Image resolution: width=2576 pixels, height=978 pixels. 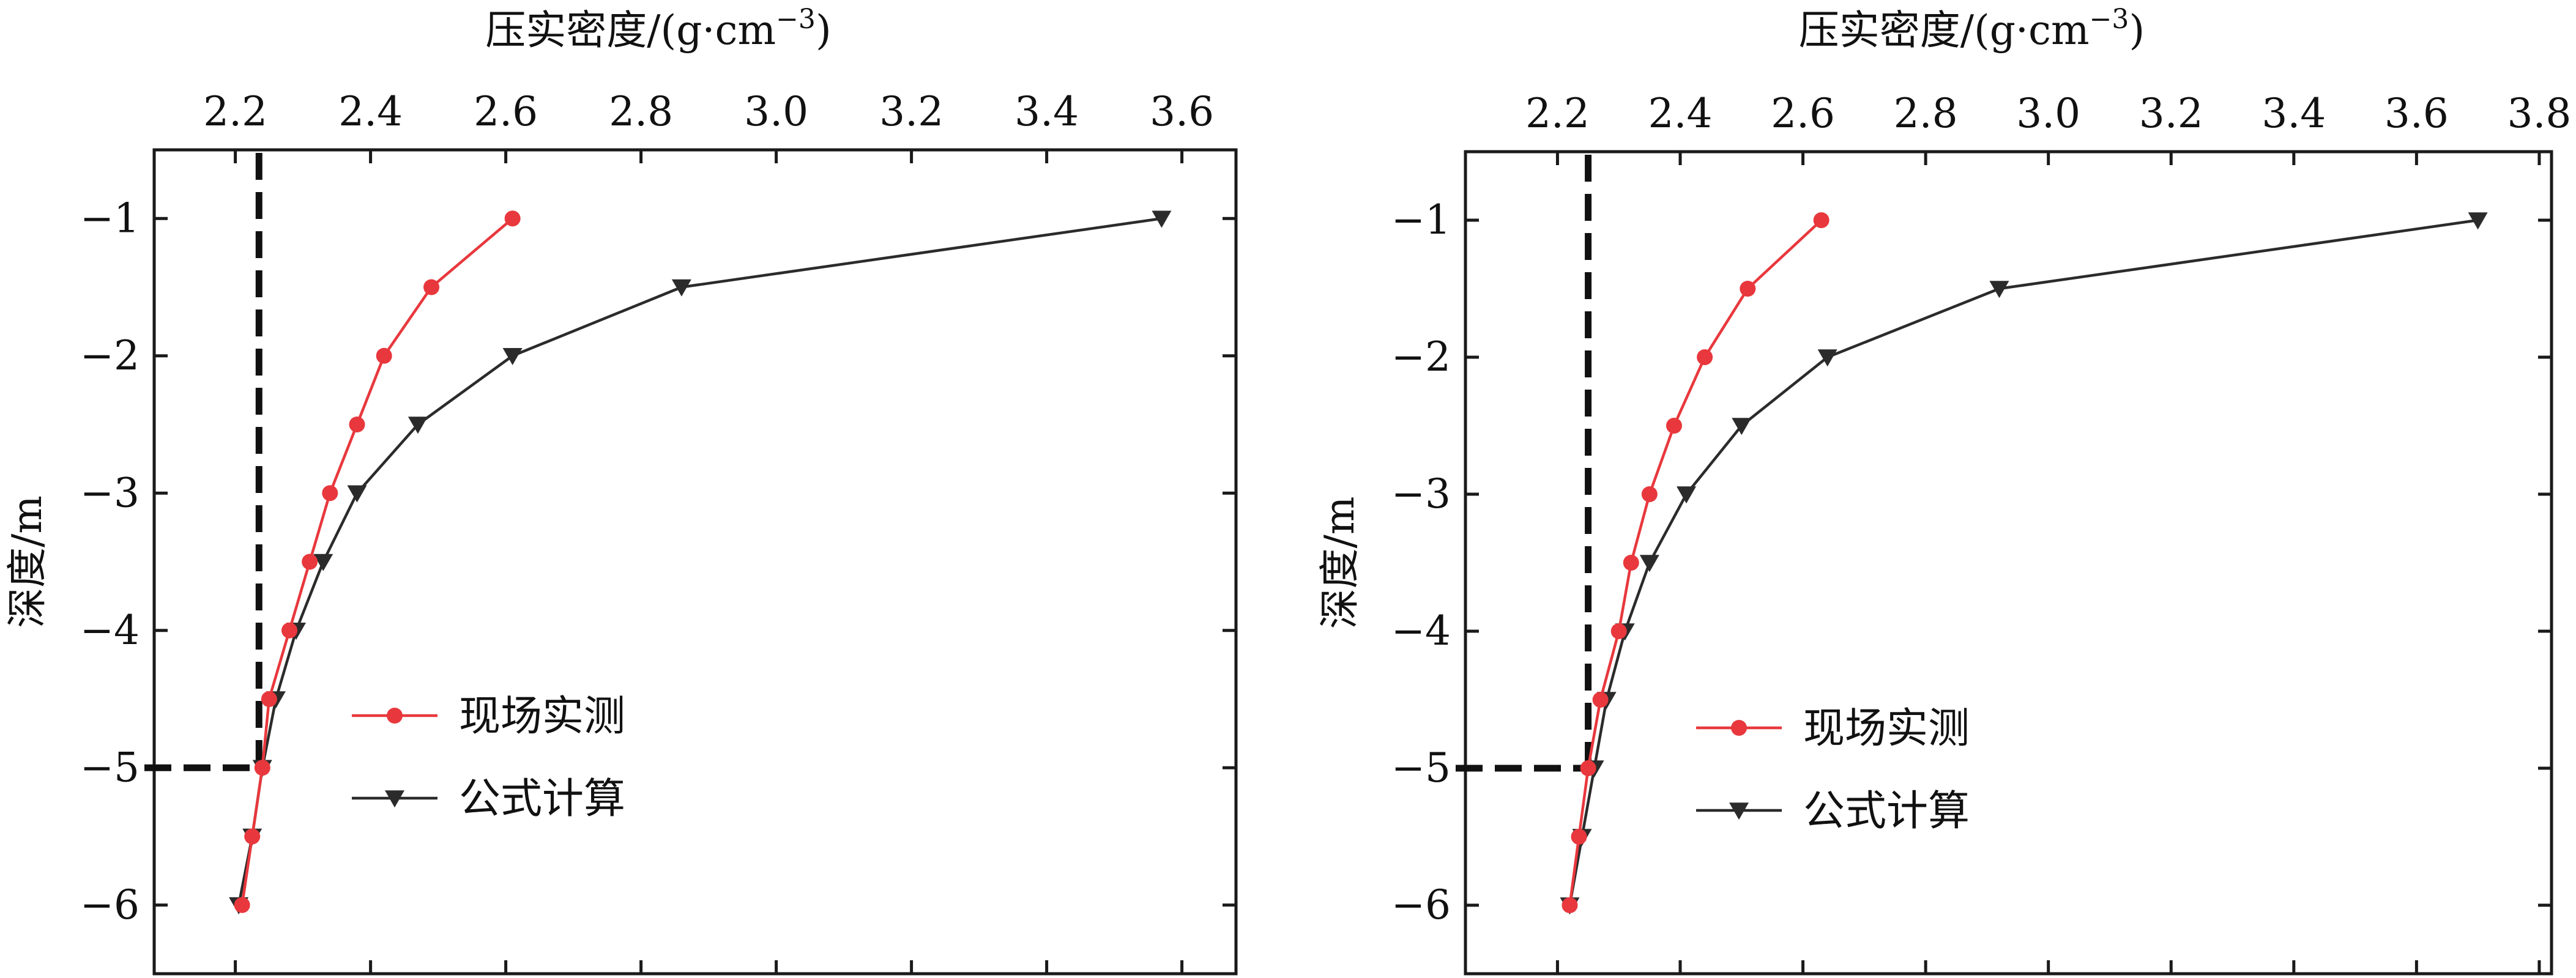 I want to click on x-tick-label: 3.8, so click(x=2539, y=114).